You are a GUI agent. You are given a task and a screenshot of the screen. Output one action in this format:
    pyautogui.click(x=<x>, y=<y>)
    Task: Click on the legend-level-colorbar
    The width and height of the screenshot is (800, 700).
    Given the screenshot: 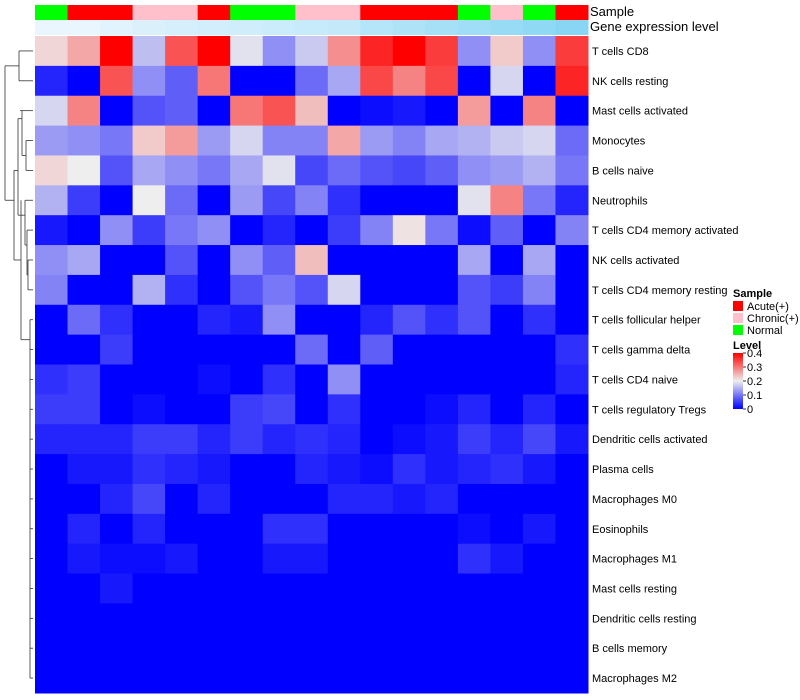 What is the action you would take?
    pyautogui.click(x=738, y=381)
    